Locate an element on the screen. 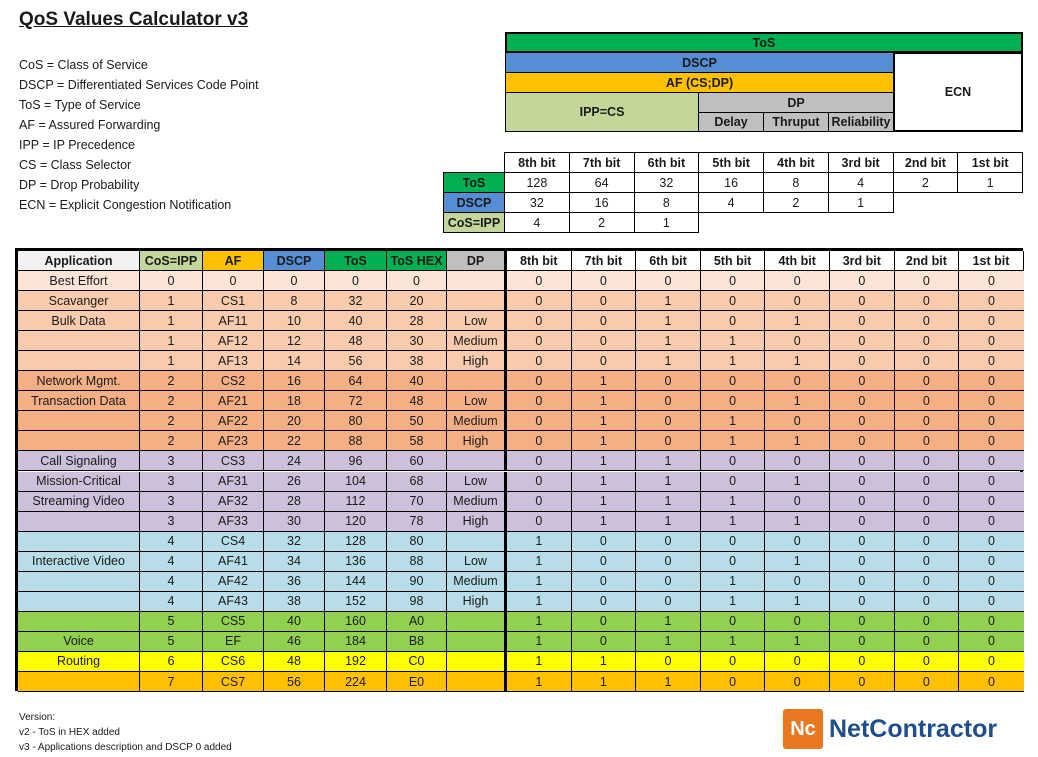 The image size is (1038, 757). table-cell: CS4 is located at coordinates (233, 541).